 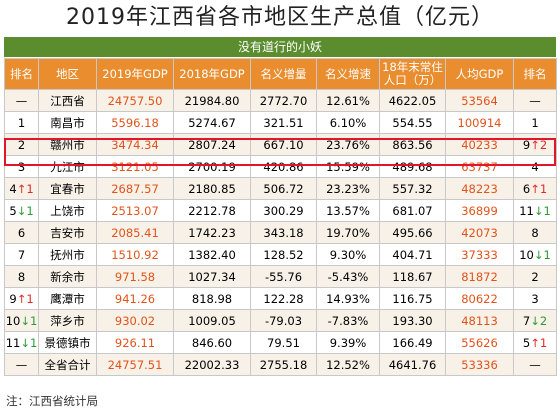 What do you see at coordinates (283, 276) in the screenshot?
I see `cell-nominal-increase: -55.76` at bounding box center [283, 276].